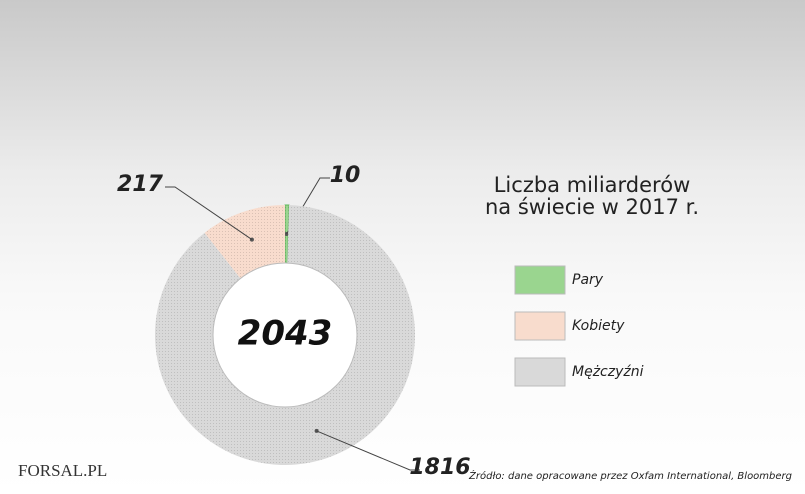 The height and width of the screenshot is (494, 805). What do you see at coordinates (588, 280) in the screenshot?
I see `legend-label: Pary` at bounding box center [588, 280].